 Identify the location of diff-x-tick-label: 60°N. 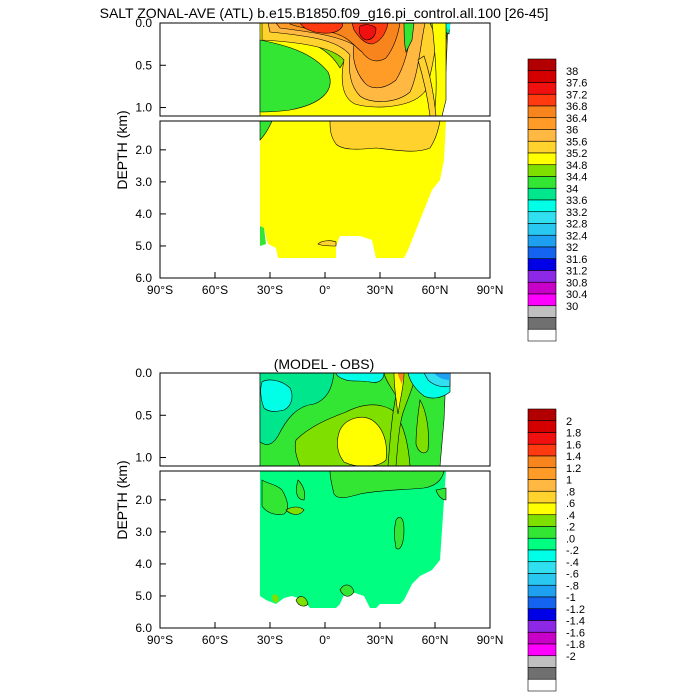
(435, 640).